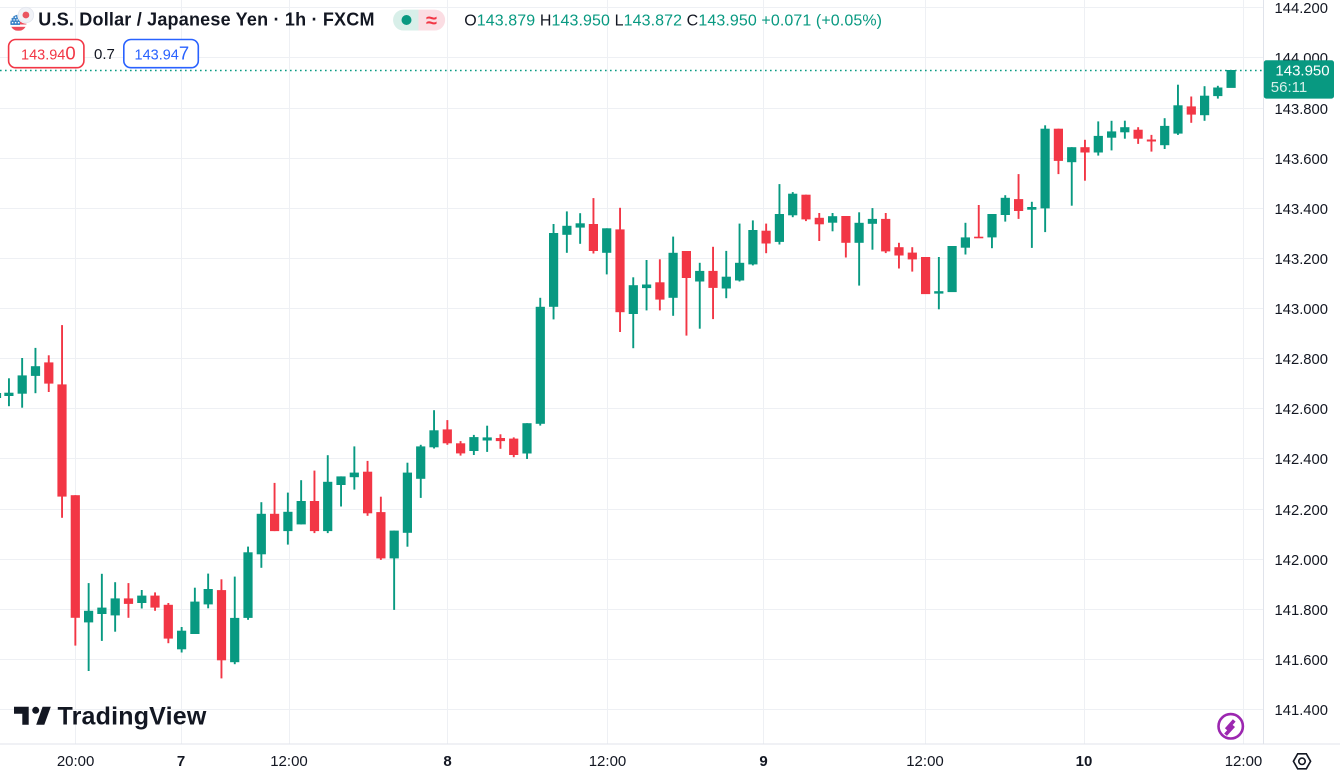  What do you see at coordinates (1302, 460) in the screenshot?
I see `svg-text: 142.400` at bounding box center [1302, 460].